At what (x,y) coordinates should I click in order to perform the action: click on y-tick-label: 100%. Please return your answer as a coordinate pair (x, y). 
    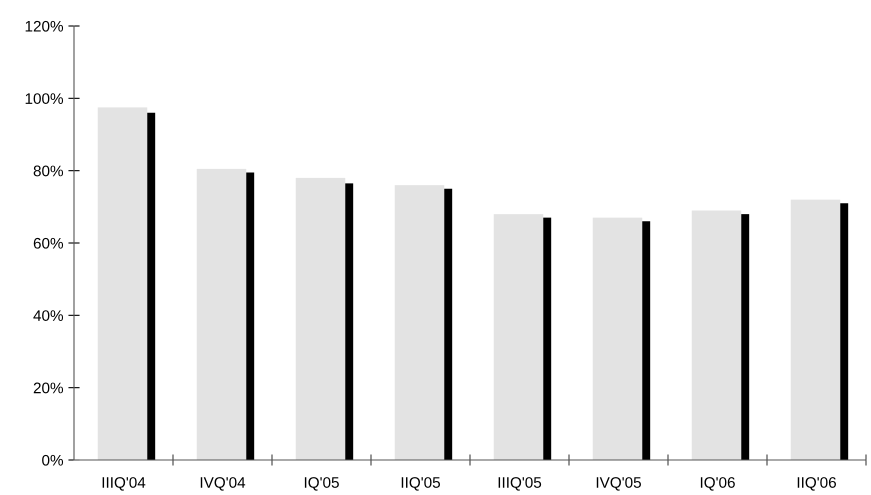
    Looking at the image, I should click on (45, 98).